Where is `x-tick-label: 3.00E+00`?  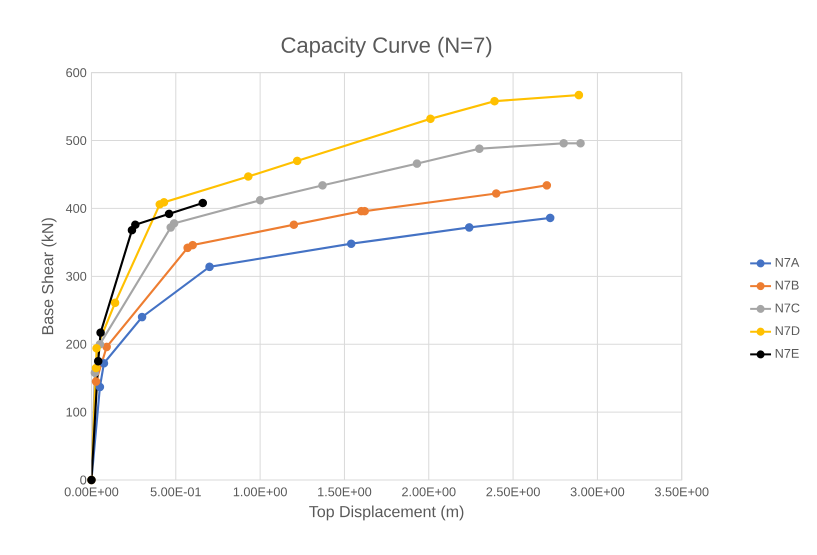
x-tick-label: 3.00E+00 is located at coordinates (597, 491).